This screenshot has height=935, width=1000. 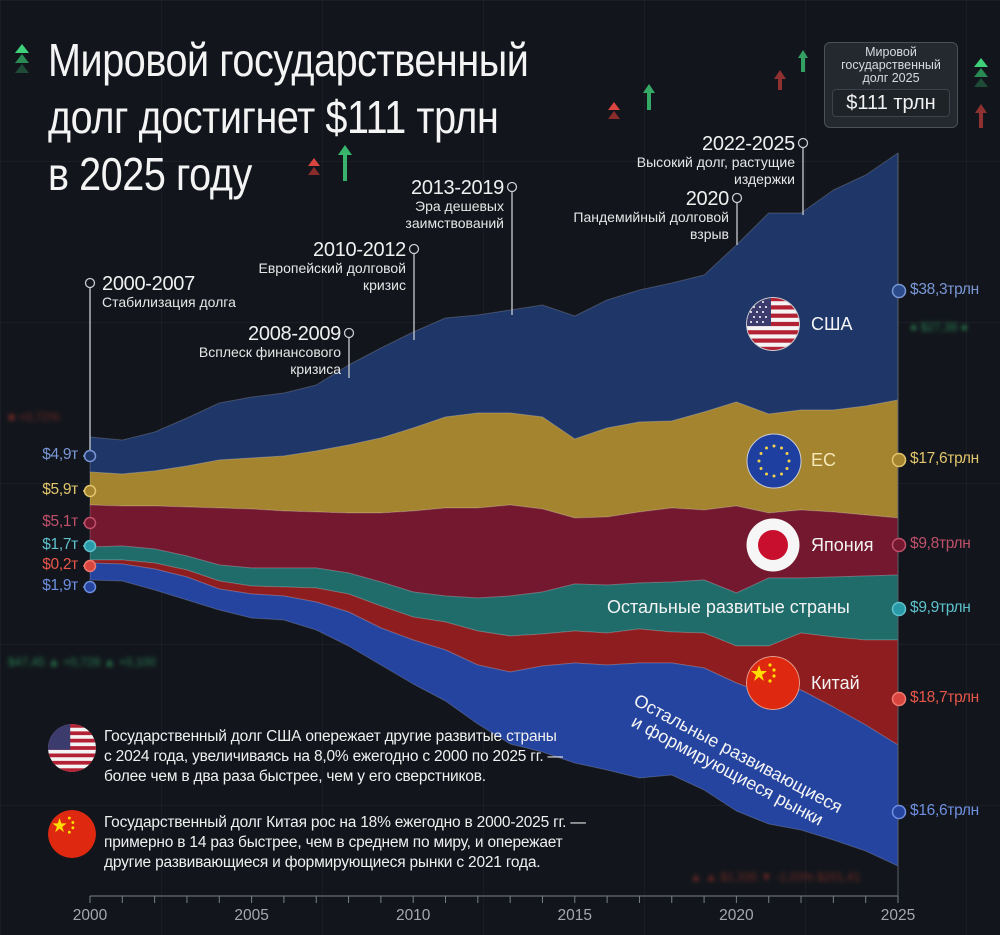 What do you see at coordinates (251, 915) in the screenshot?
I see `x-tick-label: 2005` at bounding box center [251, 915].